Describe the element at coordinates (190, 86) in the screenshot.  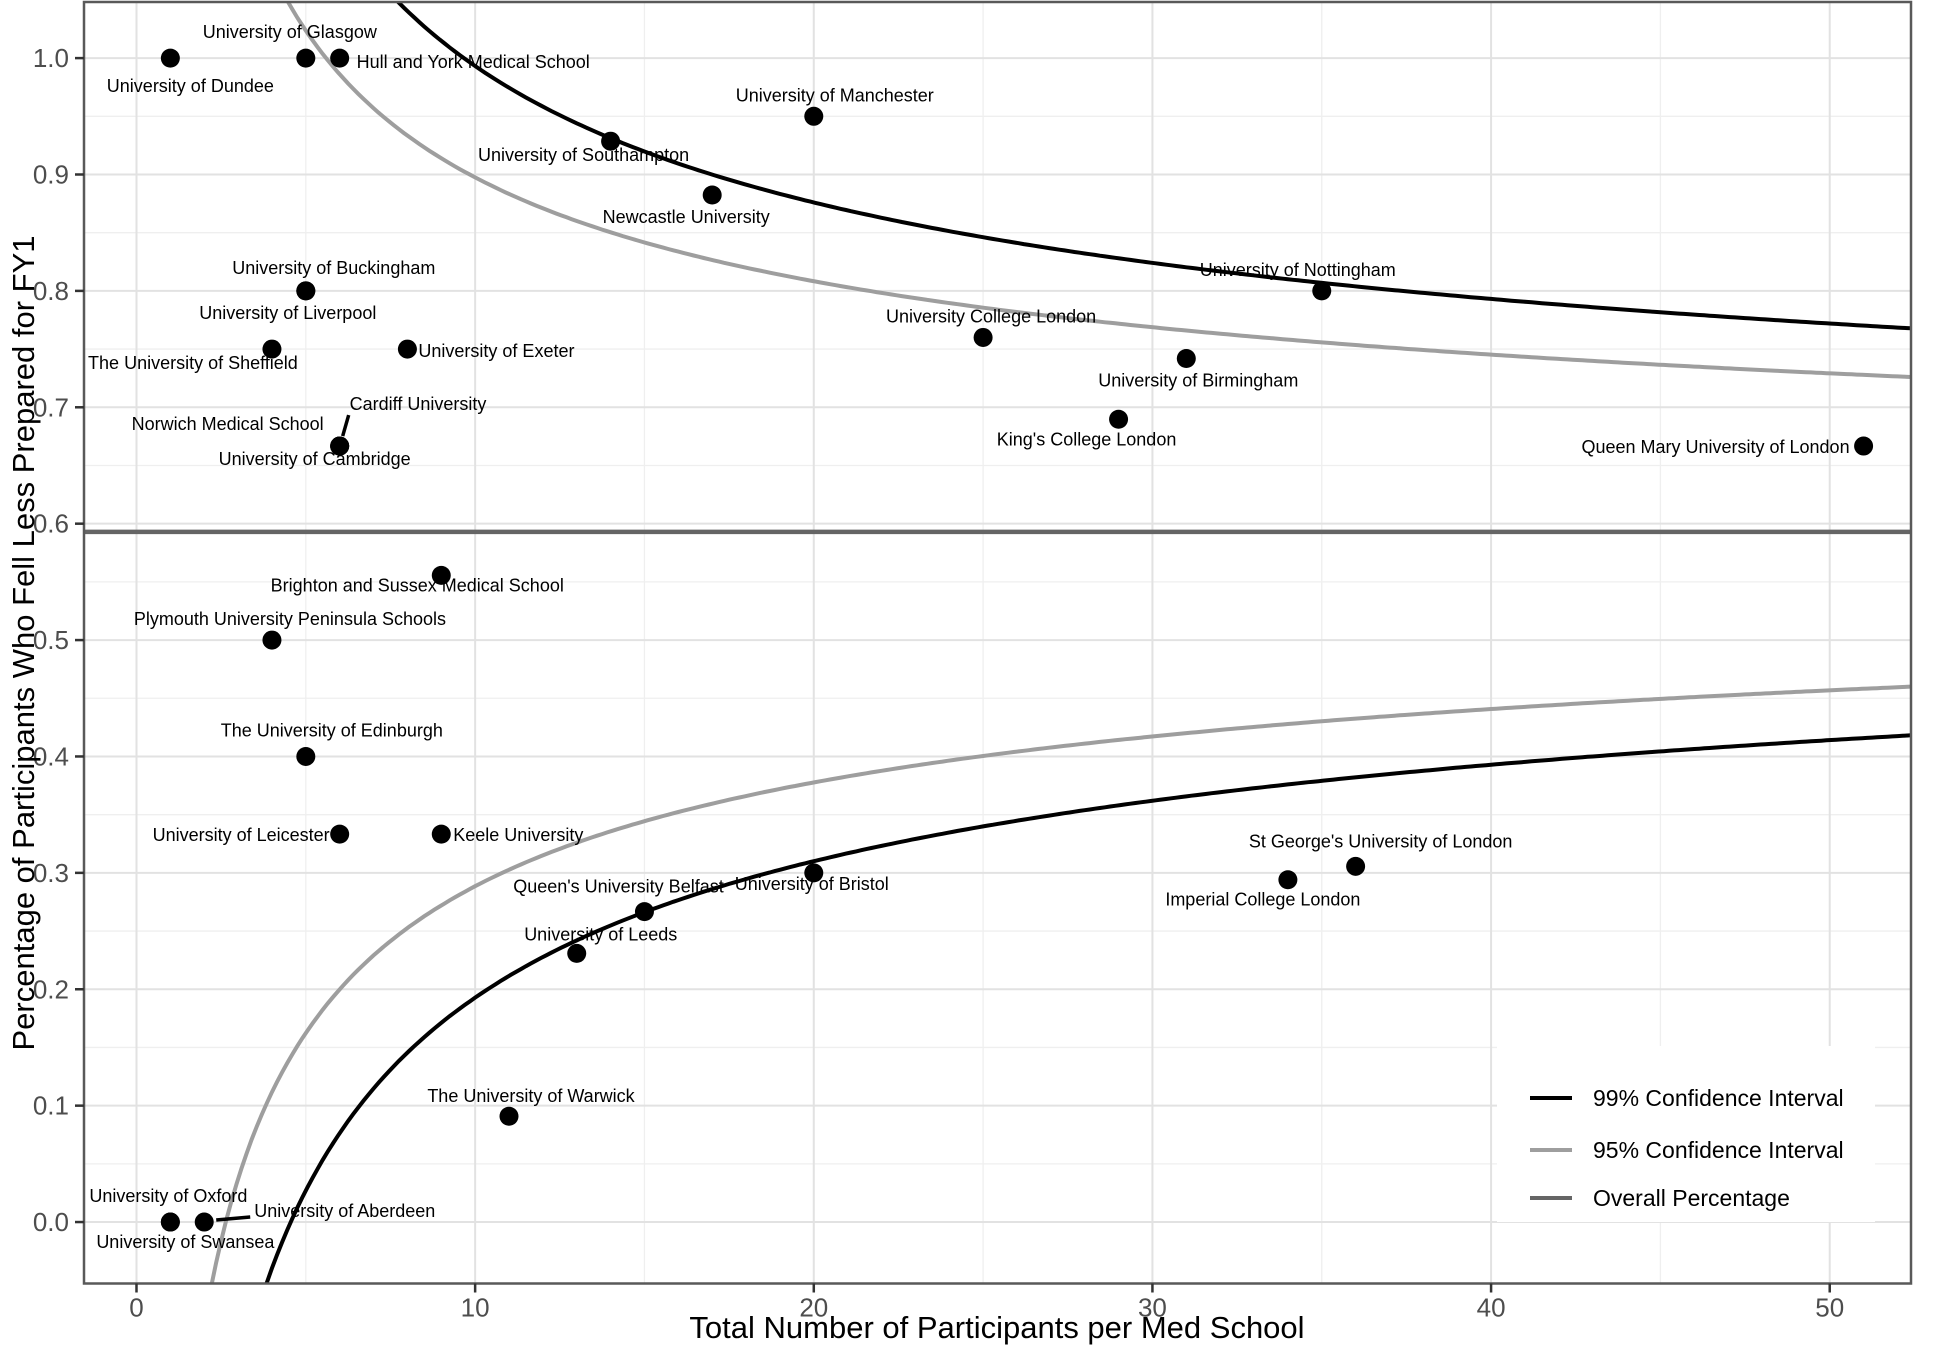
I see `data-point-label: University of Dundee` at that location.